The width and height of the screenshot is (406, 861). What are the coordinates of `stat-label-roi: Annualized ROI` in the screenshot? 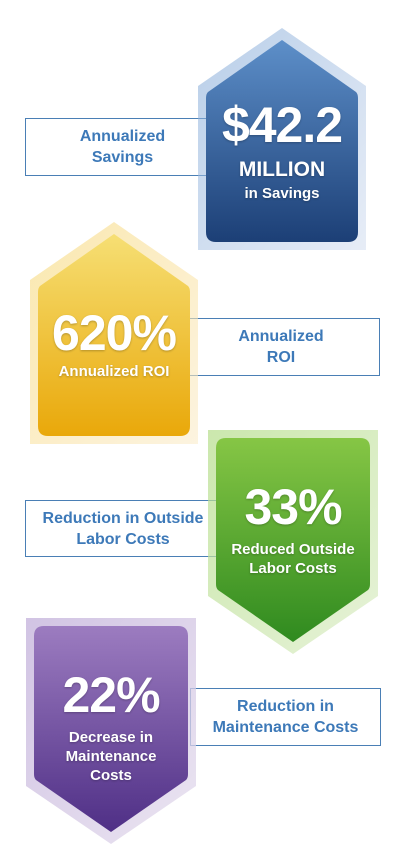 It's located at (281, 347).